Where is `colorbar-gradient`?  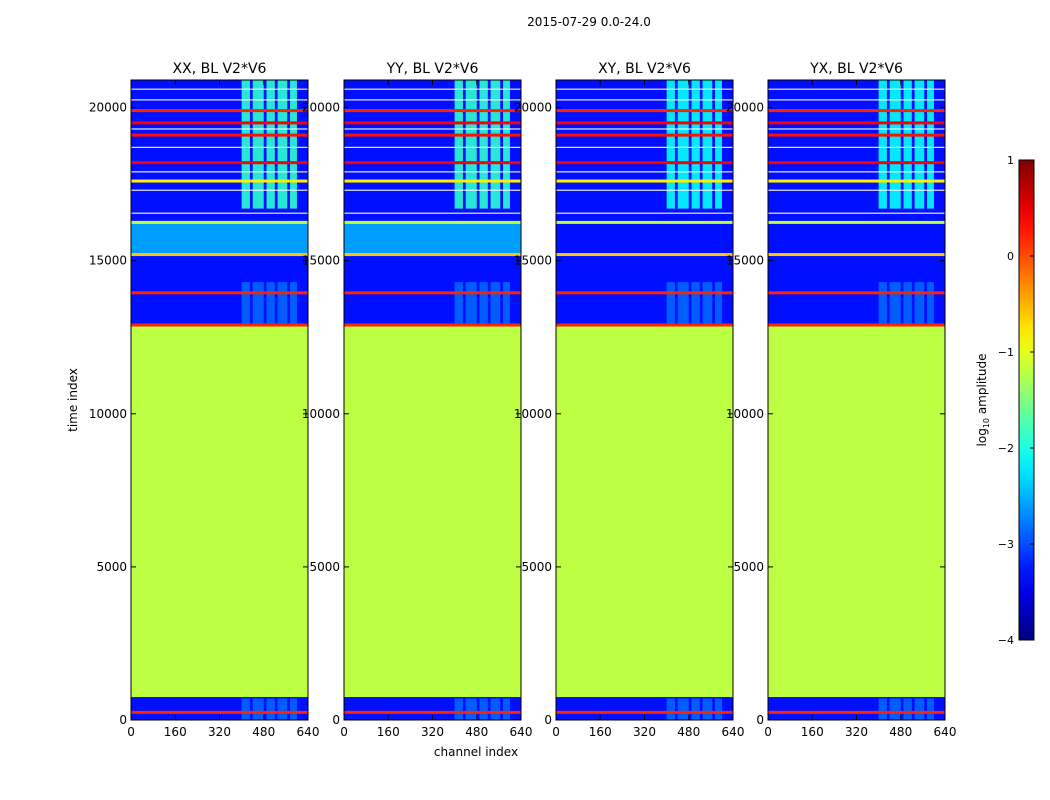 colorbar-gradient is located at coordinates (1026, 400).